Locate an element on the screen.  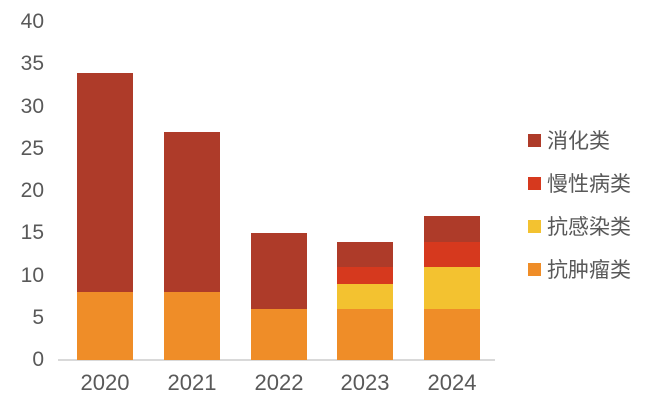
x-tick-label-2024: 2024 is located at coordinates (452, 382).